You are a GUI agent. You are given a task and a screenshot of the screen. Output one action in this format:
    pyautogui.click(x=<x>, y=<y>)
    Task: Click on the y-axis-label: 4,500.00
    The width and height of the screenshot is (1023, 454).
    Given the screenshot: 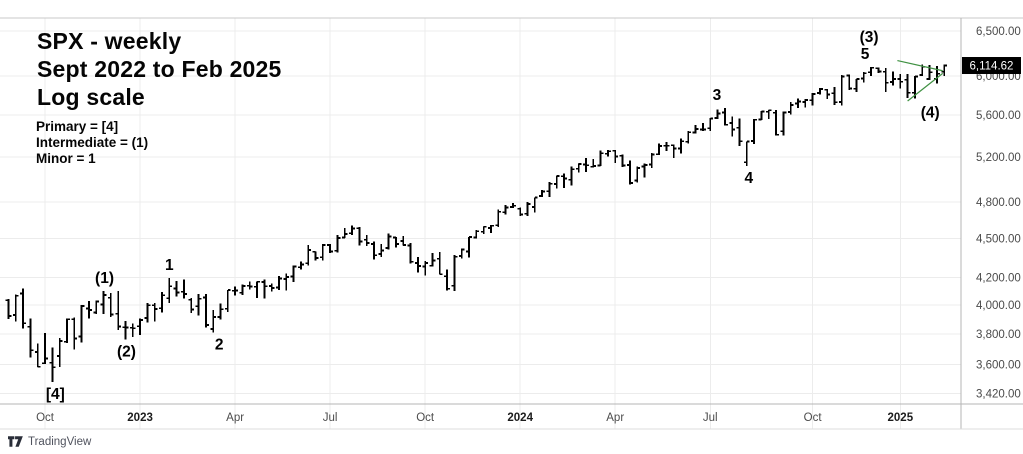 What is the action you would take?
    pyautogui.click(x=998, y=240)
    